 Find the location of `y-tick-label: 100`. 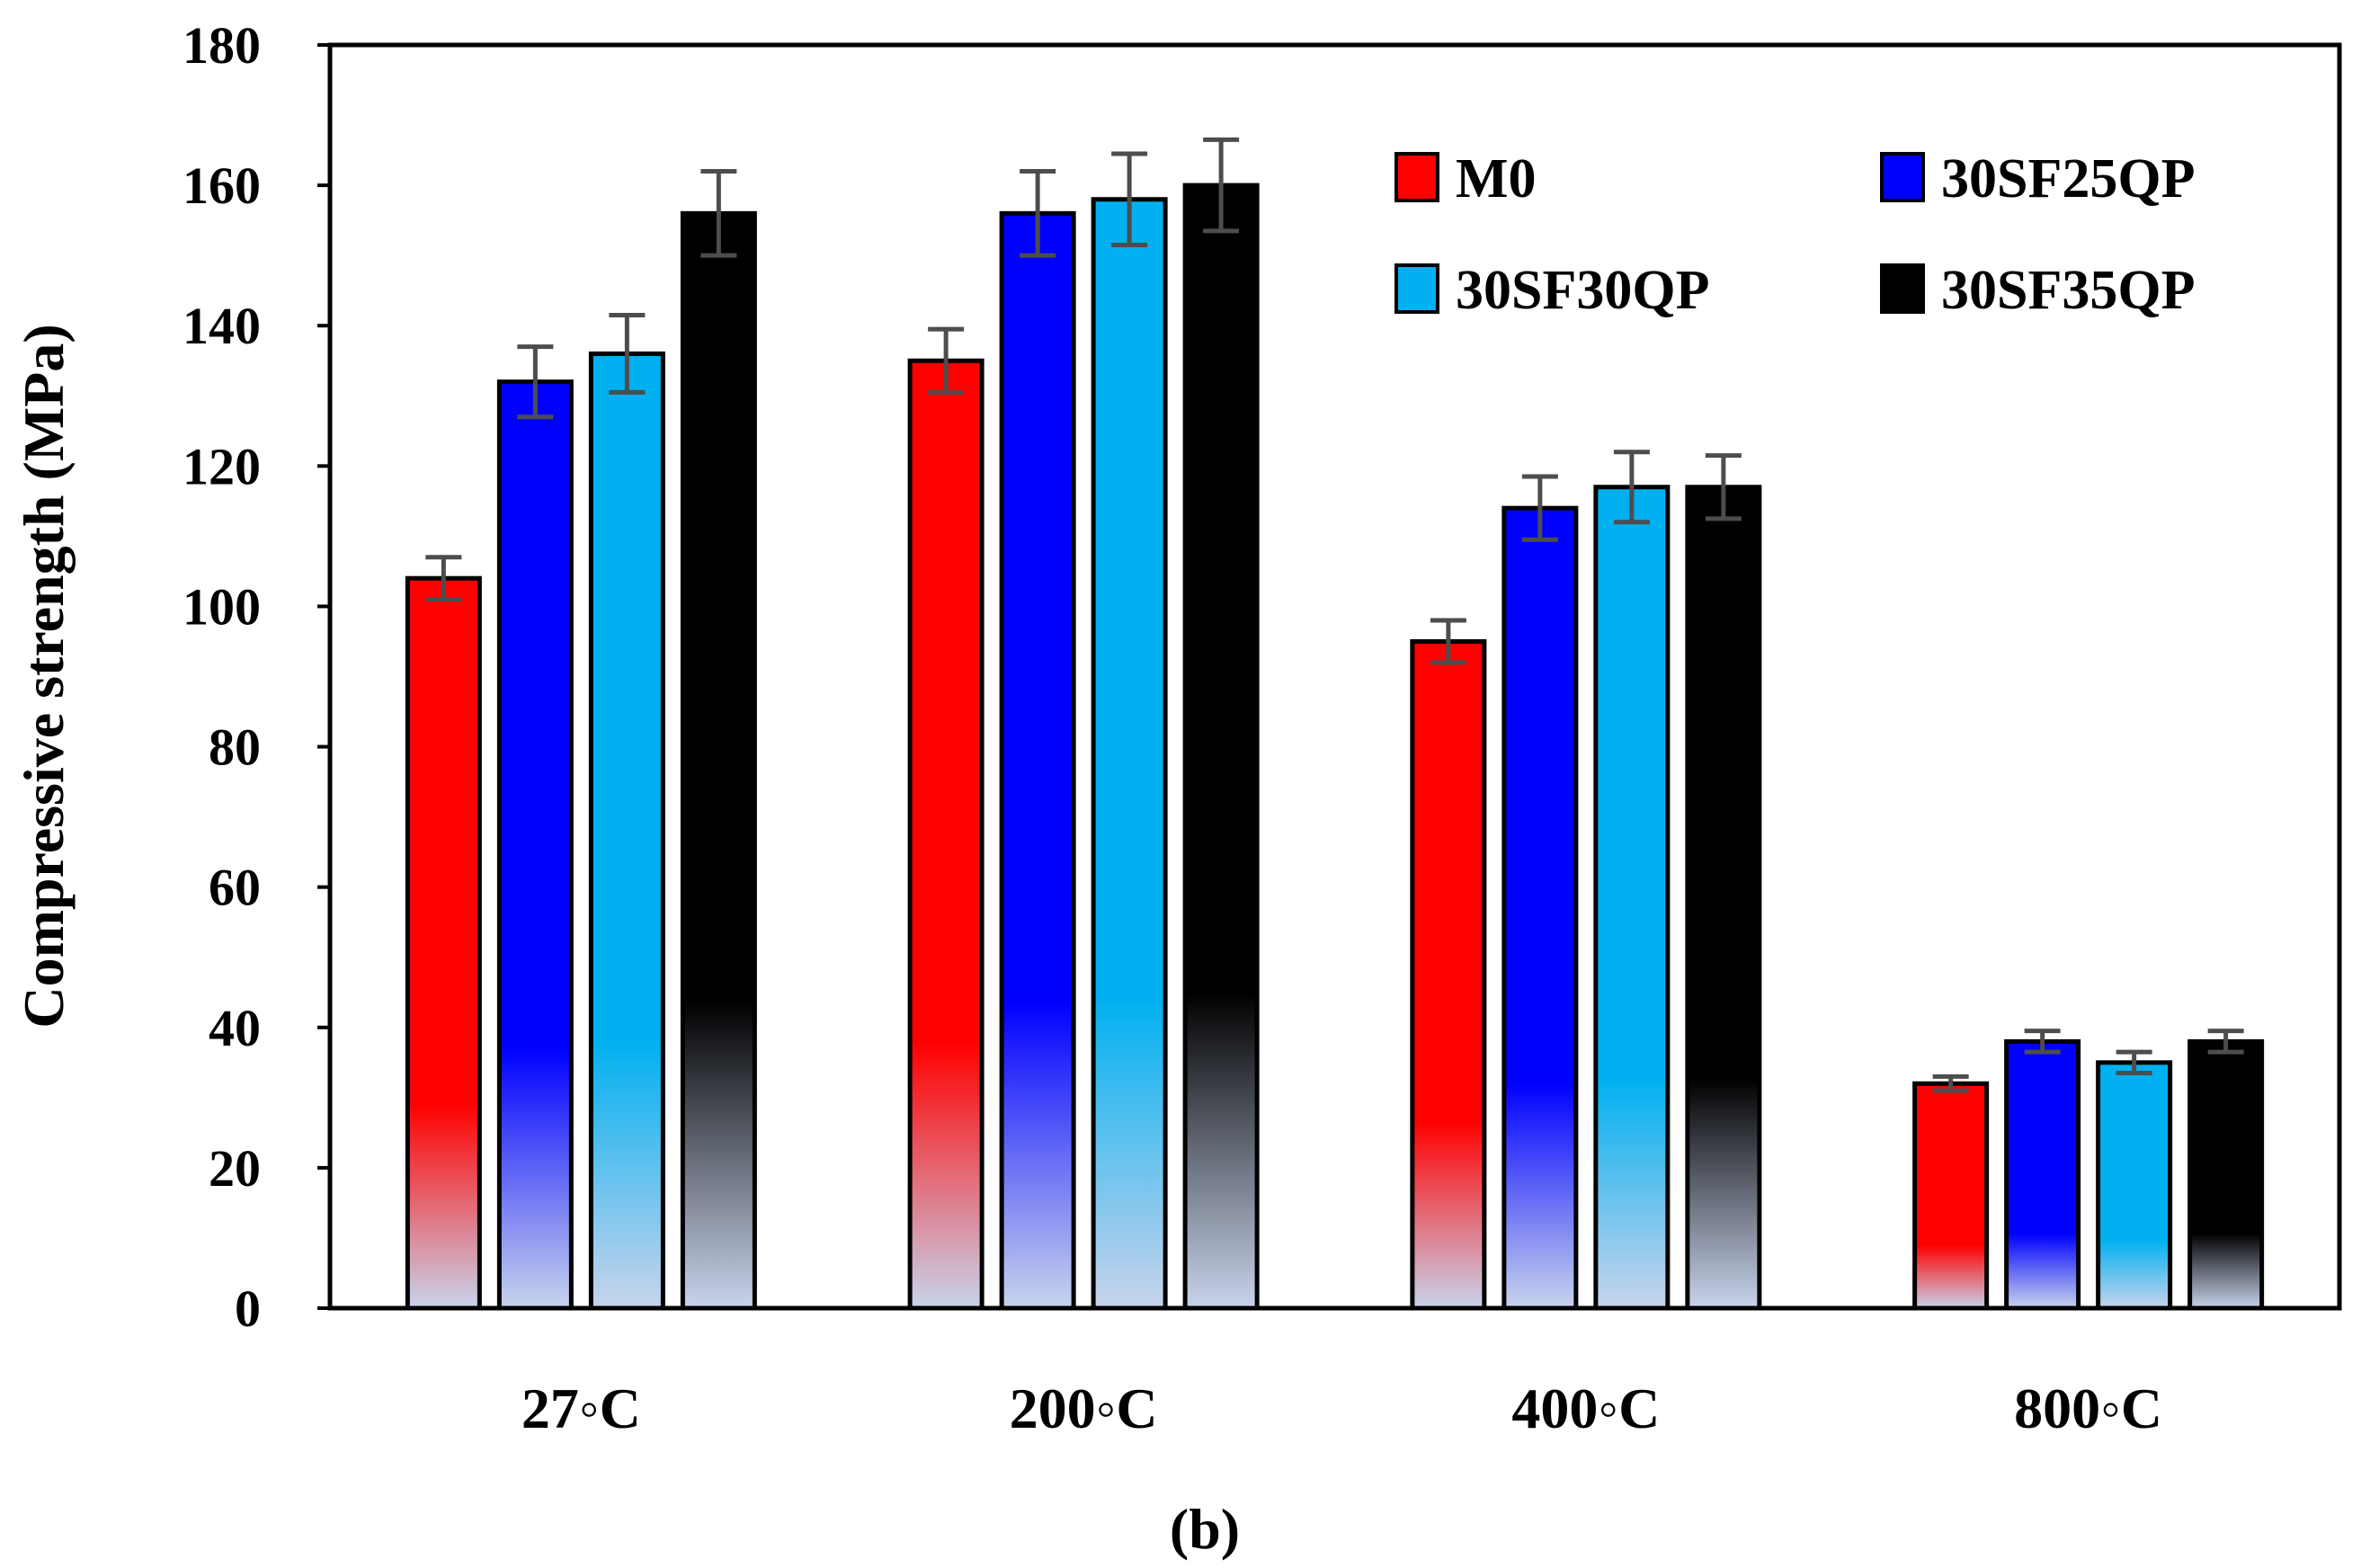

y-tick-label: 100 is located at coordinates (222, 607).